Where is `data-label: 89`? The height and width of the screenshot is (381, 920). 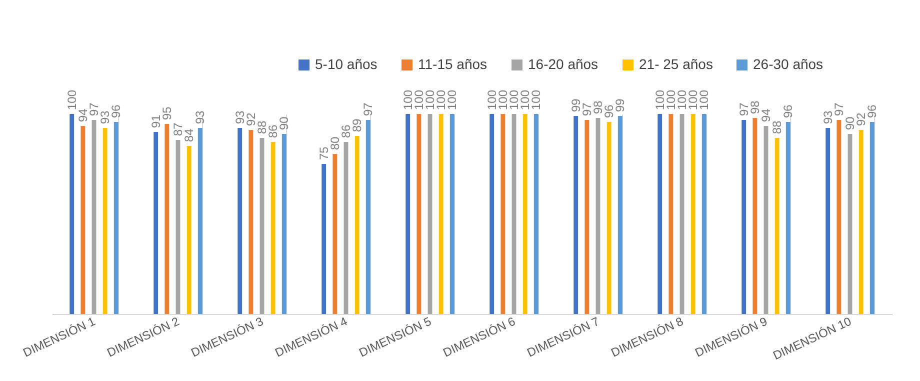
data-label: 89 is located at coordinates (357, 125).